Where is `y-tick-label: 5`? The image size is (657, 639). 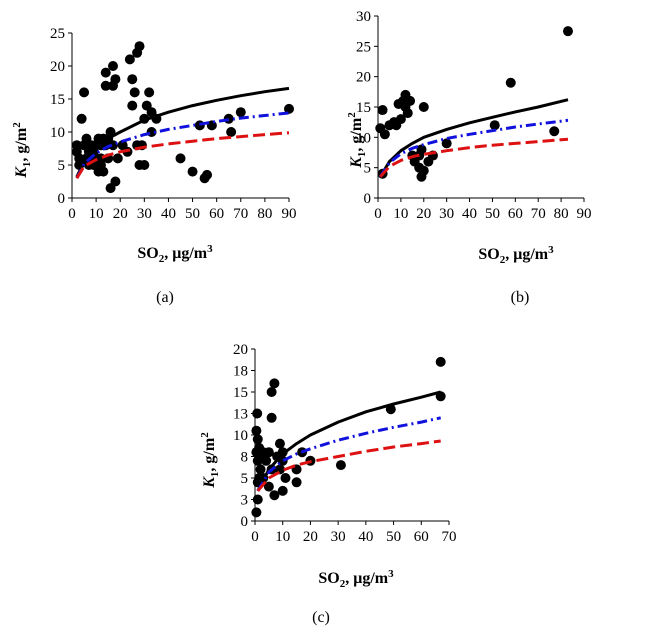 y-tick-label: 5 is located at coordinates (62, 166).